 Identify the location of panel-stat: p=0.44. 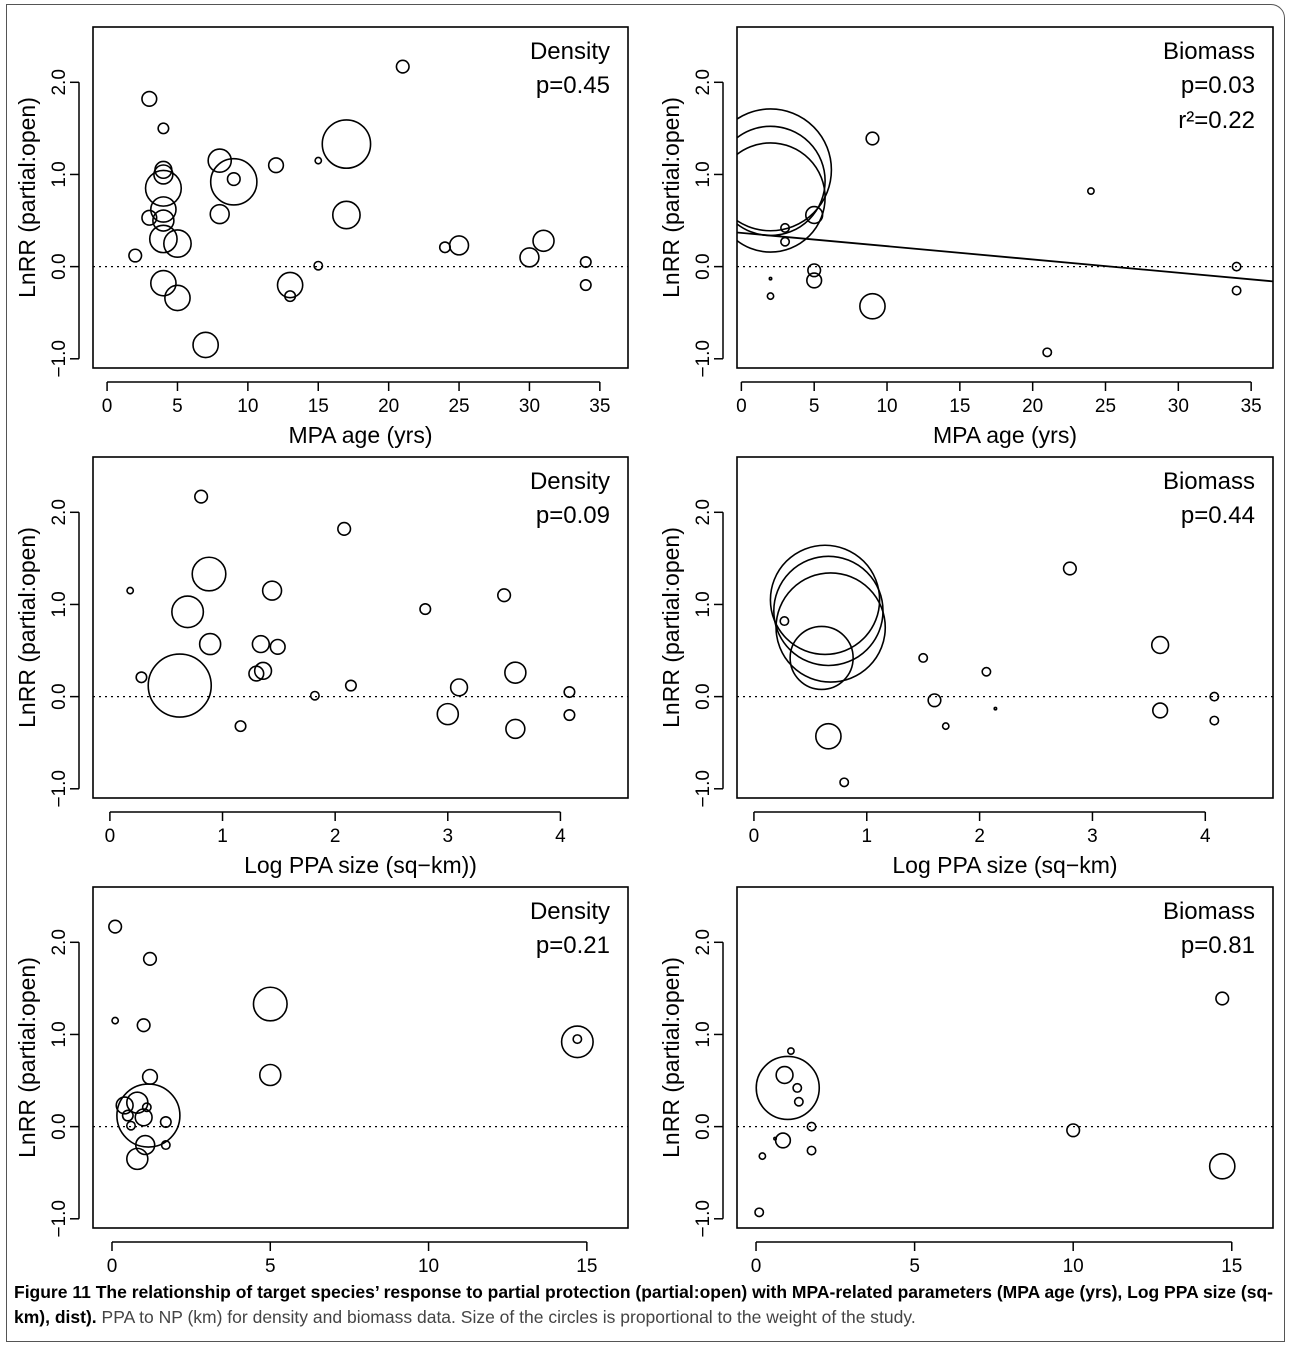
(1218, 515).